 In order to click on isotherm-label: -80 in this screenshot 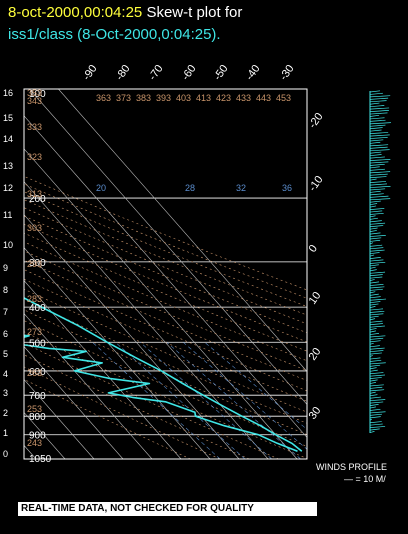, I will do `click(123, 73)`.